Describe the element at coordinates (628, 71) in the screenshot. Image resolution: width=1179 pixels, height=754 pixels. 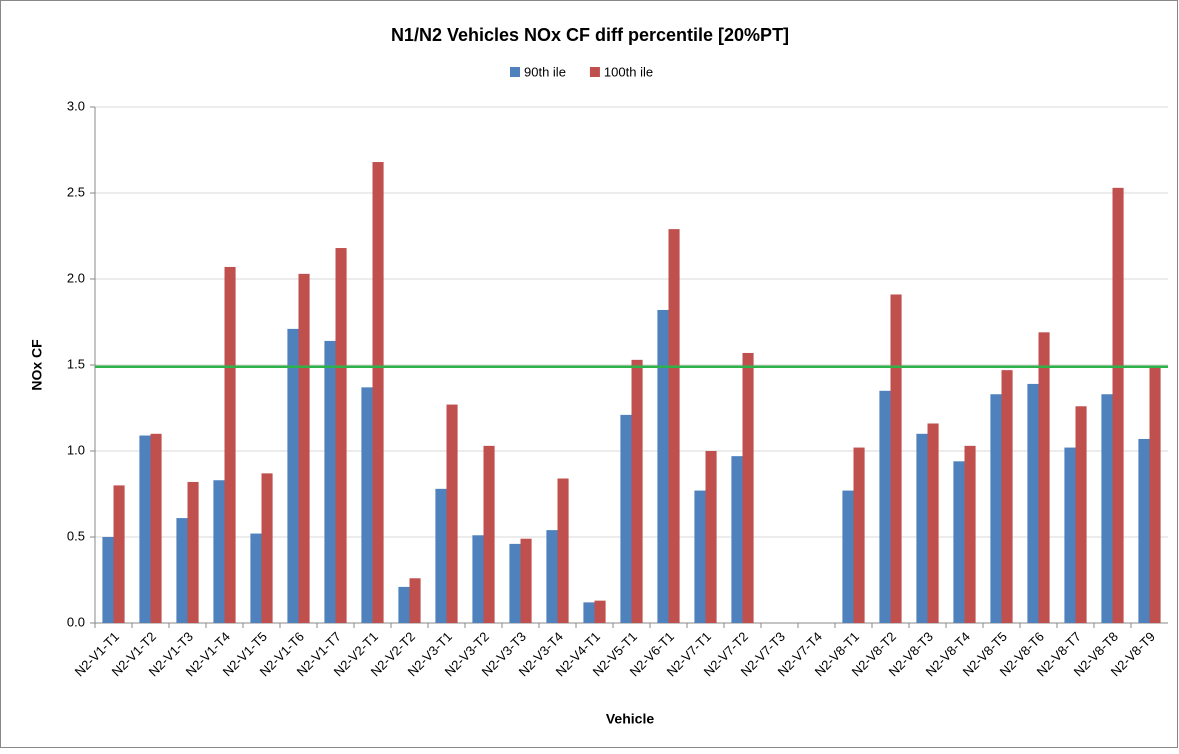
I see `legend-label: 100th ile` at that location.